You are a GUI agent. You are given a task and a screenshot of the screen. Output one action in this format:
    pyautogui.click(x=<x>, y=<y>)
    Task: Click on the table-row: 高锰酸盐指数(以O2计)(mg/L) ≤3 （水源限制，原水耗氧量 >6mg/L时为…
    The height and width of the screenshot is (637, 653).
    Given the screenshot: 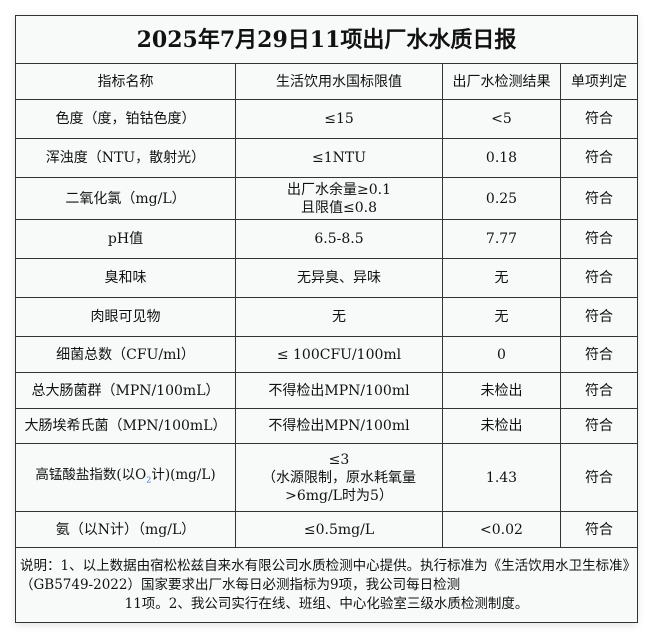 What is the action you would take?
    pyautogui.click(x=327, y=477)
    